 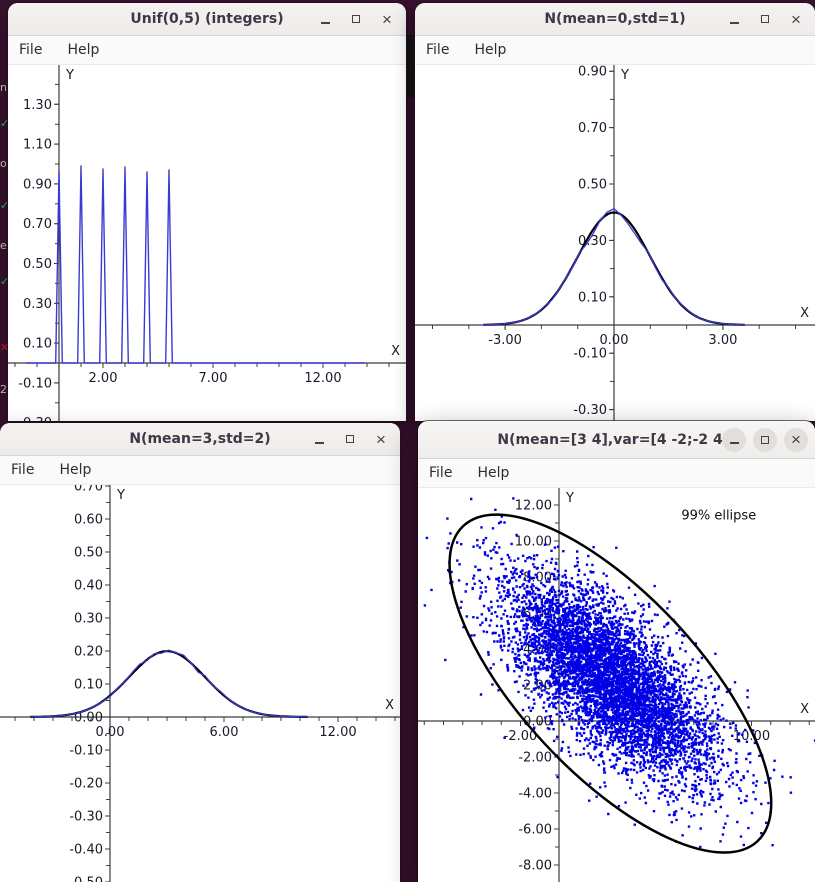 I want to click on svg-text: 2.00, so click(x=103, y=378).